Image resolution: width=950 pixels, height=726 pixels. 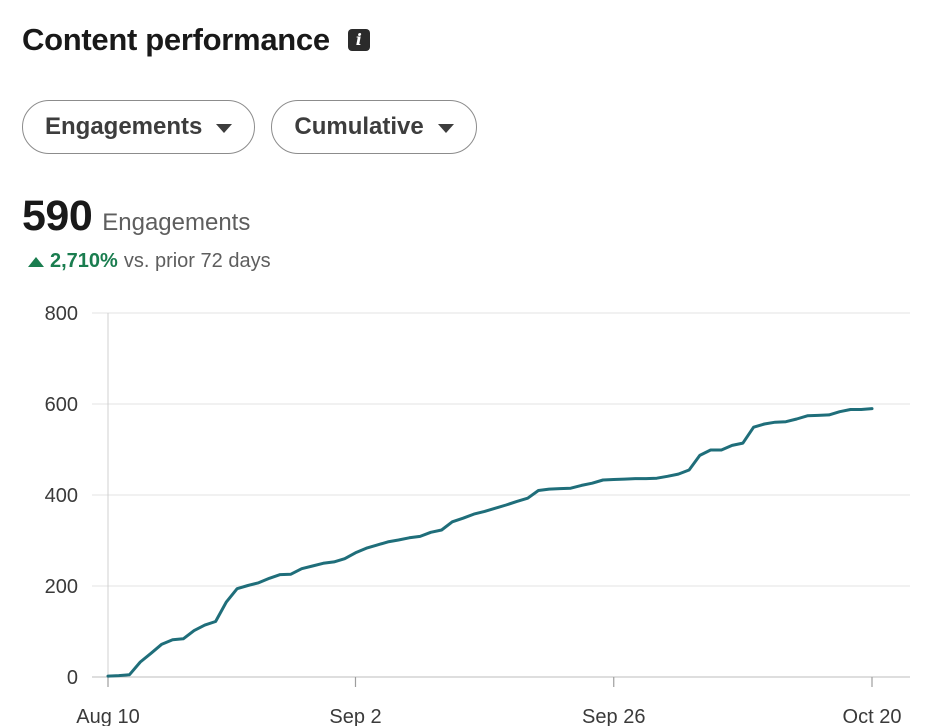 I want to click on metric-dropdown-label: Engagements, so click(x=124, y=126).